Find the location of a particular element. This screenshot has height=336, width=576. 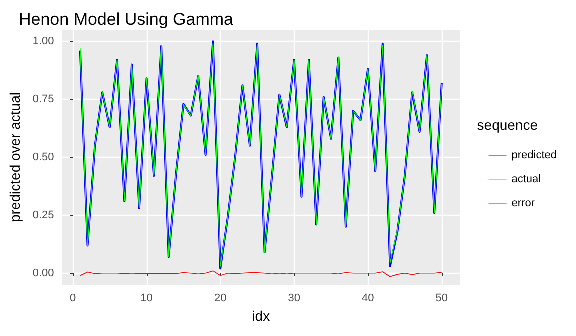

legend-title: sequence is located at coordinates (507, 125).